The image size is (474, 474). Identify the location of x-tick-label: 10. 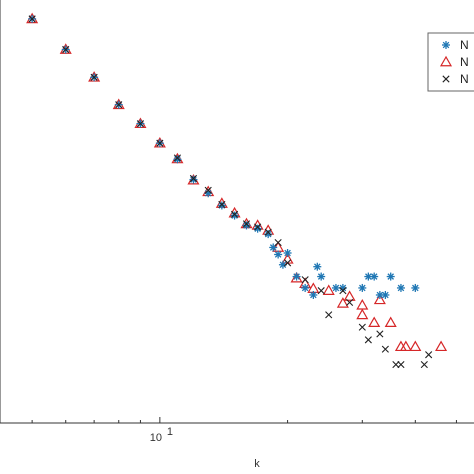
(156, 438).